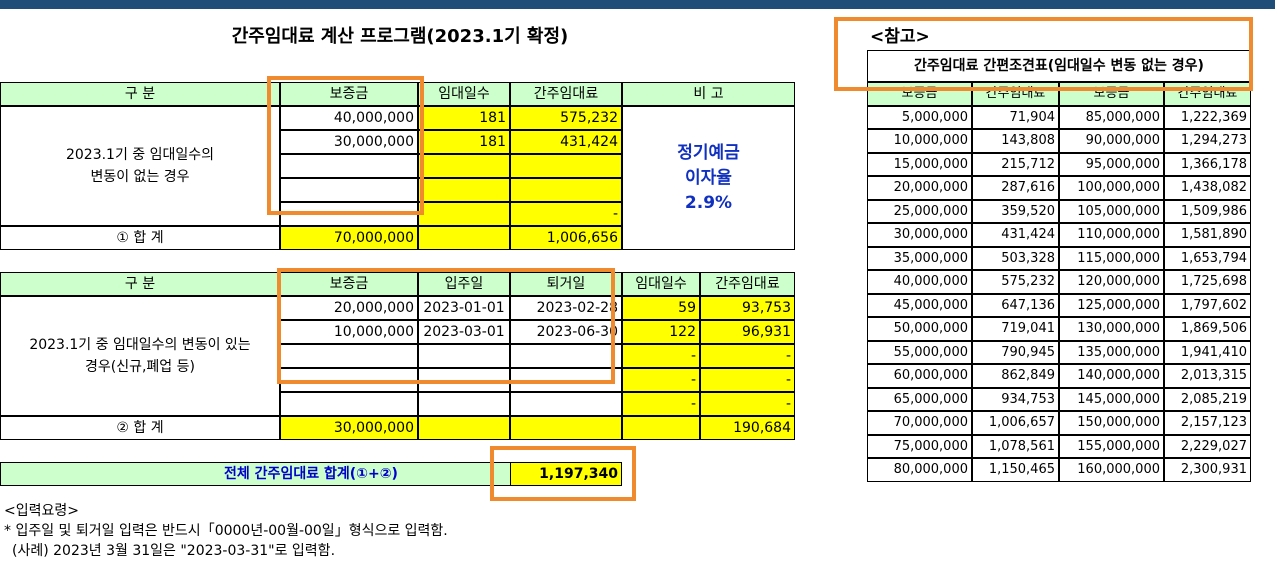 Image resolution: width=1275 pixels, height=587 pixels. Describe the element at coordinates (1015, 399) in the screenshot. I see `ref-table-cell: 934,753` at that location.